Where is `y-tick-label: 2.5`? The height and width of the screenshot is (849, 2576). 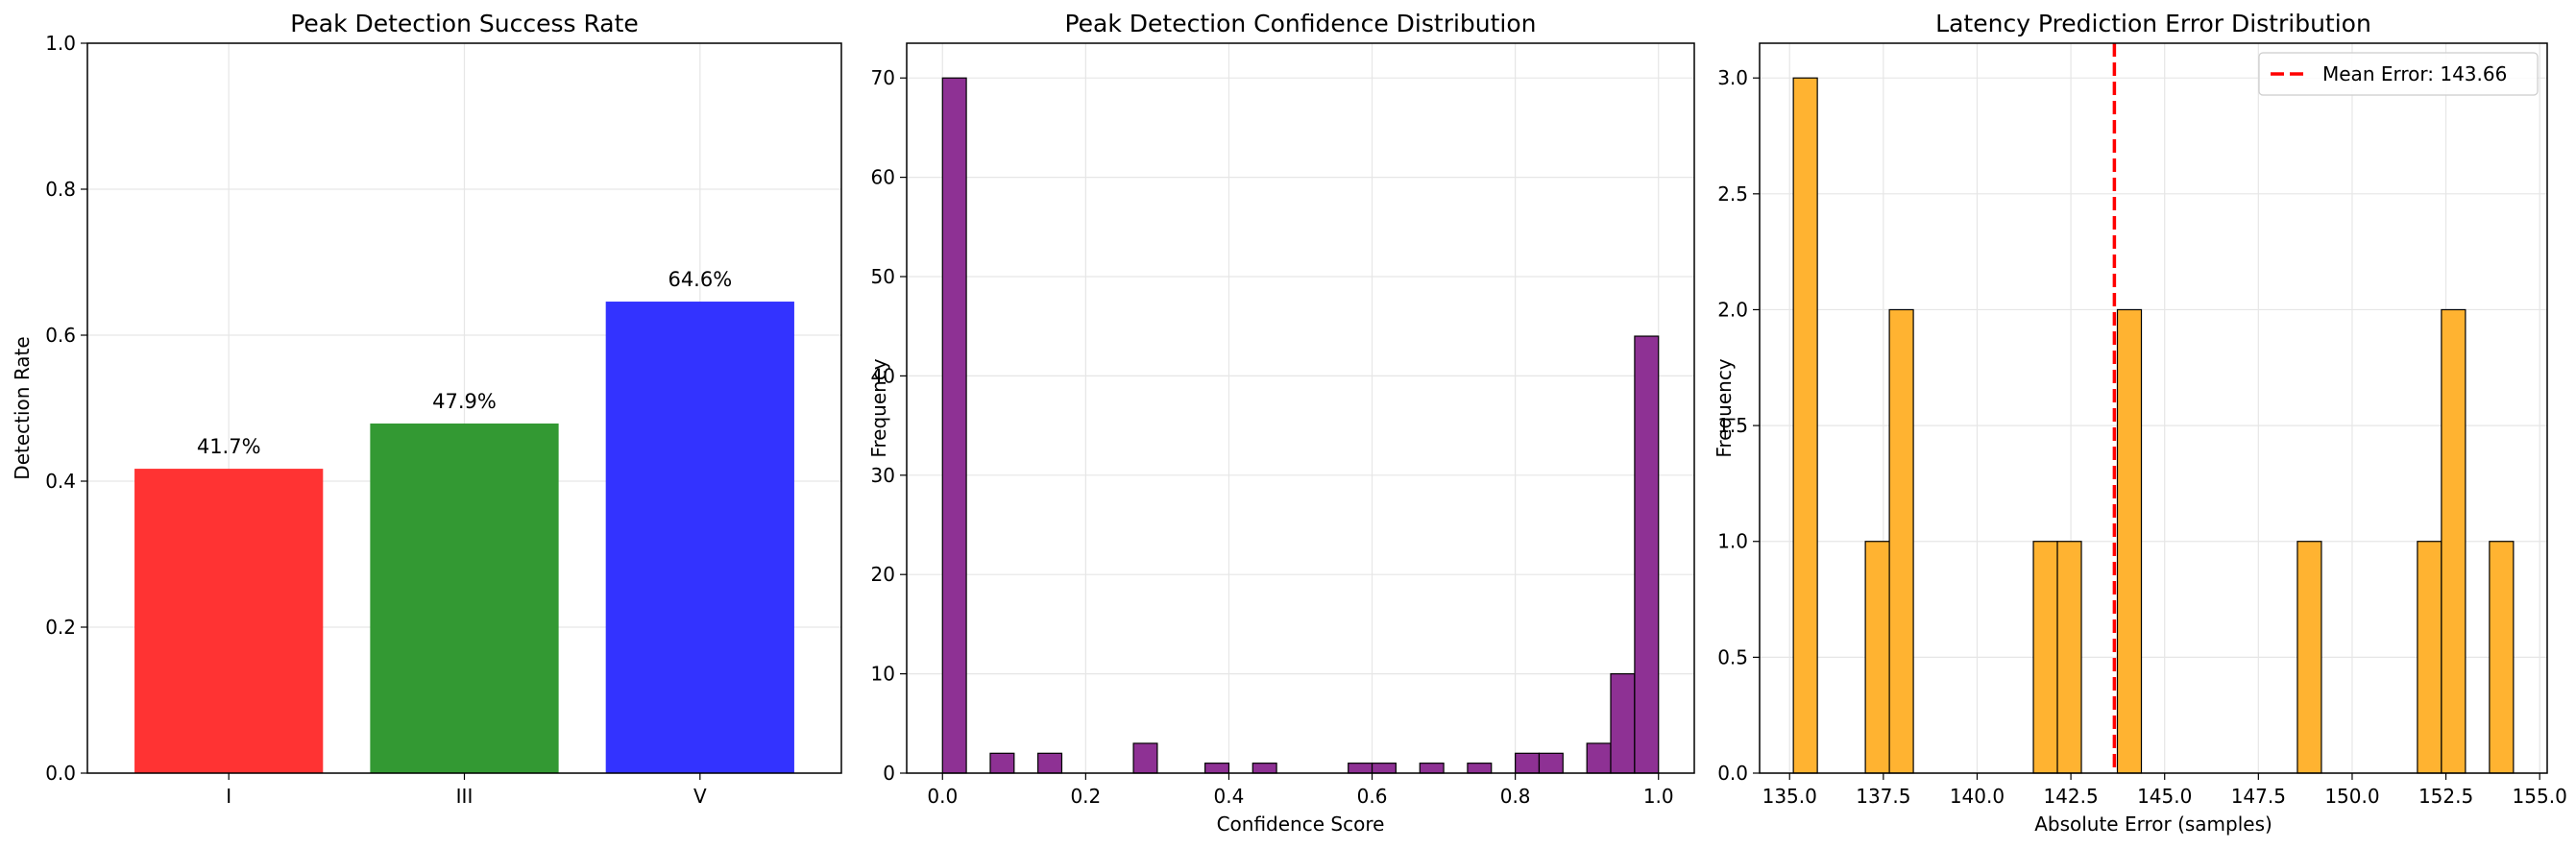
y-tick-label: 2.5 is located at coordinates (1732, 194).